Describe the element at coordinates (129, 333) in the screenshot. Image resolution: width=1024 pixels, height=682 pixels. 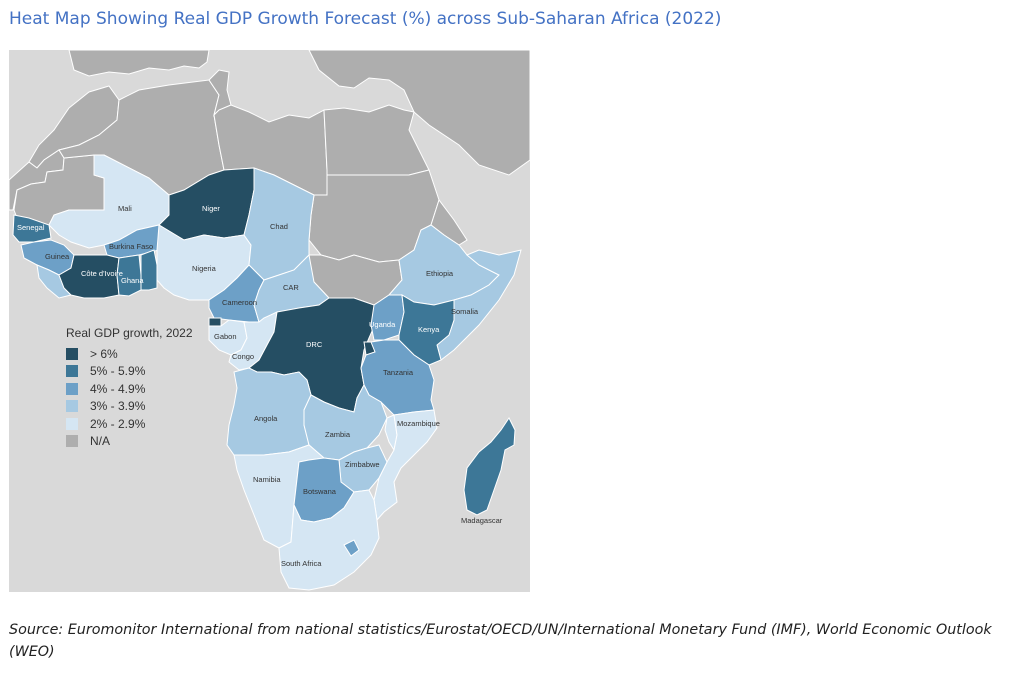
I see `legend-title: Real GDP growth, 2022` at that location.